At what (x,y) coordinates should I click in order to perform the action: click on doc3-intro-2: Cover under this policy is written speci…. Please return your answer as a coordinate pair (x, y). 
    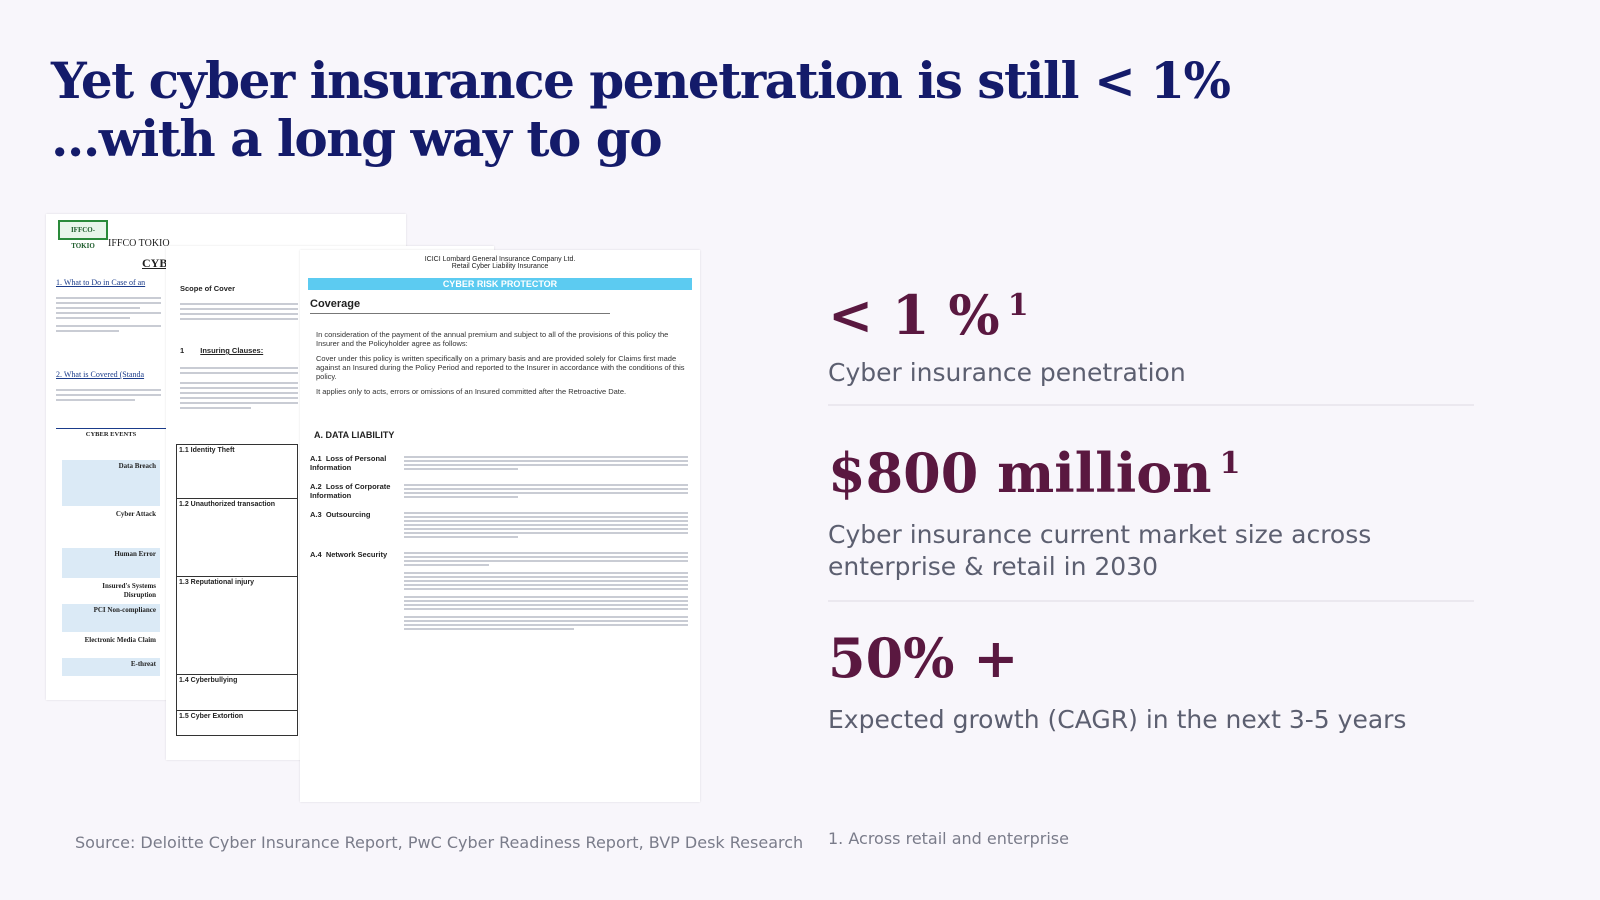
    Looking at the image, I should click on (500, 367).